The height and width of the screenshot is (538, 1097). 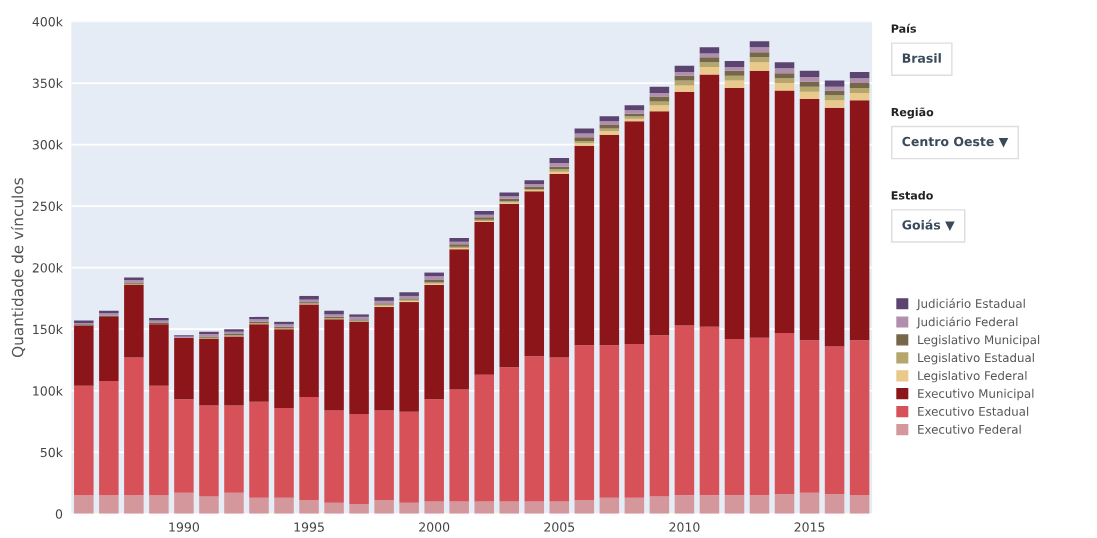 What do you see at coordinates (979, 341) in the screenshot?
I see `legend-label: Legislativo Municipal` at bounding box center [979, 341].